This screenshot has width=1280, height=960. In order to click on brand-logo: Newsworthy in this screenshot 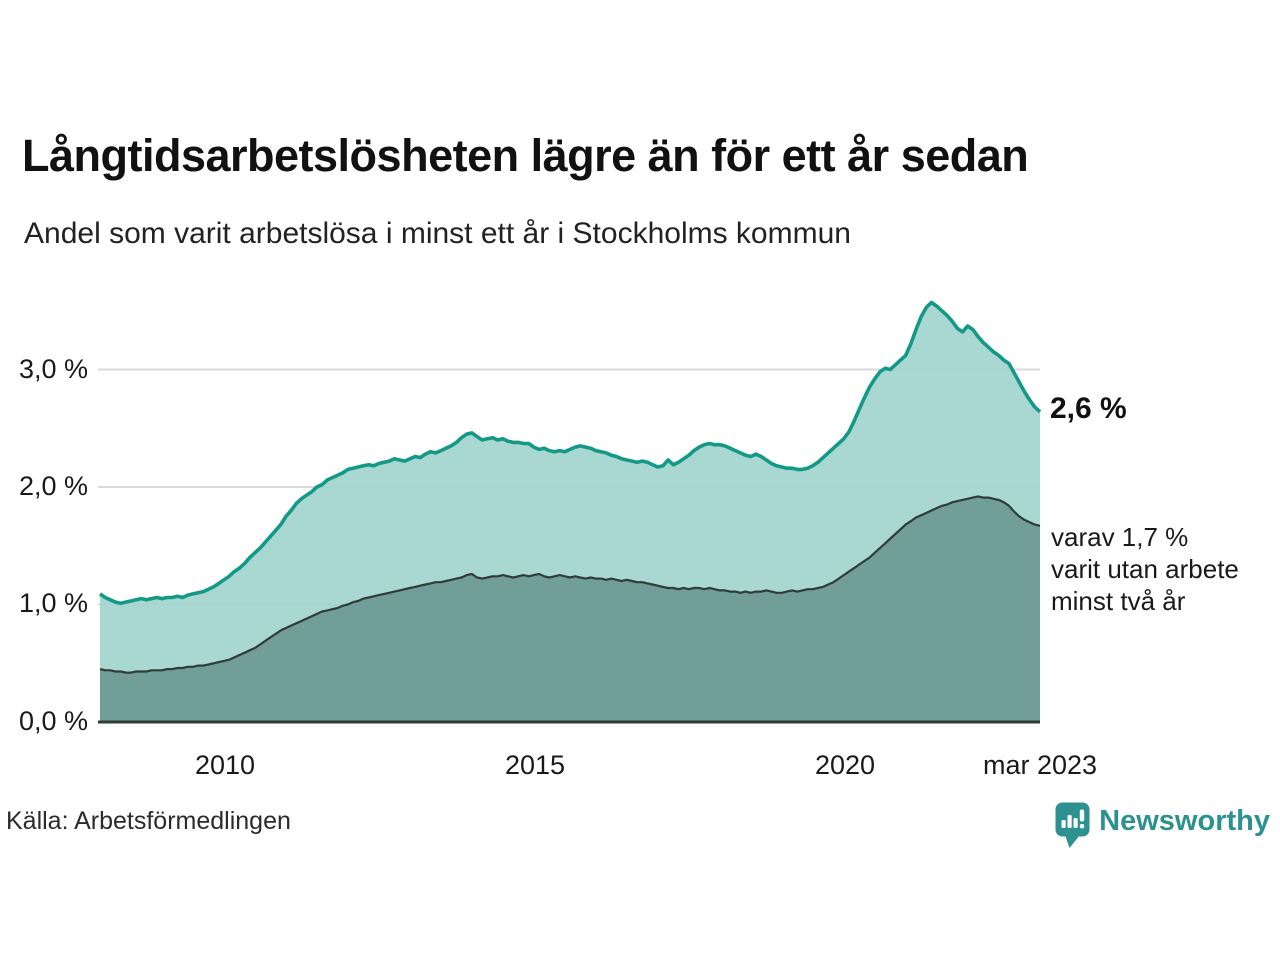, I will do `click(1162, 825)`.